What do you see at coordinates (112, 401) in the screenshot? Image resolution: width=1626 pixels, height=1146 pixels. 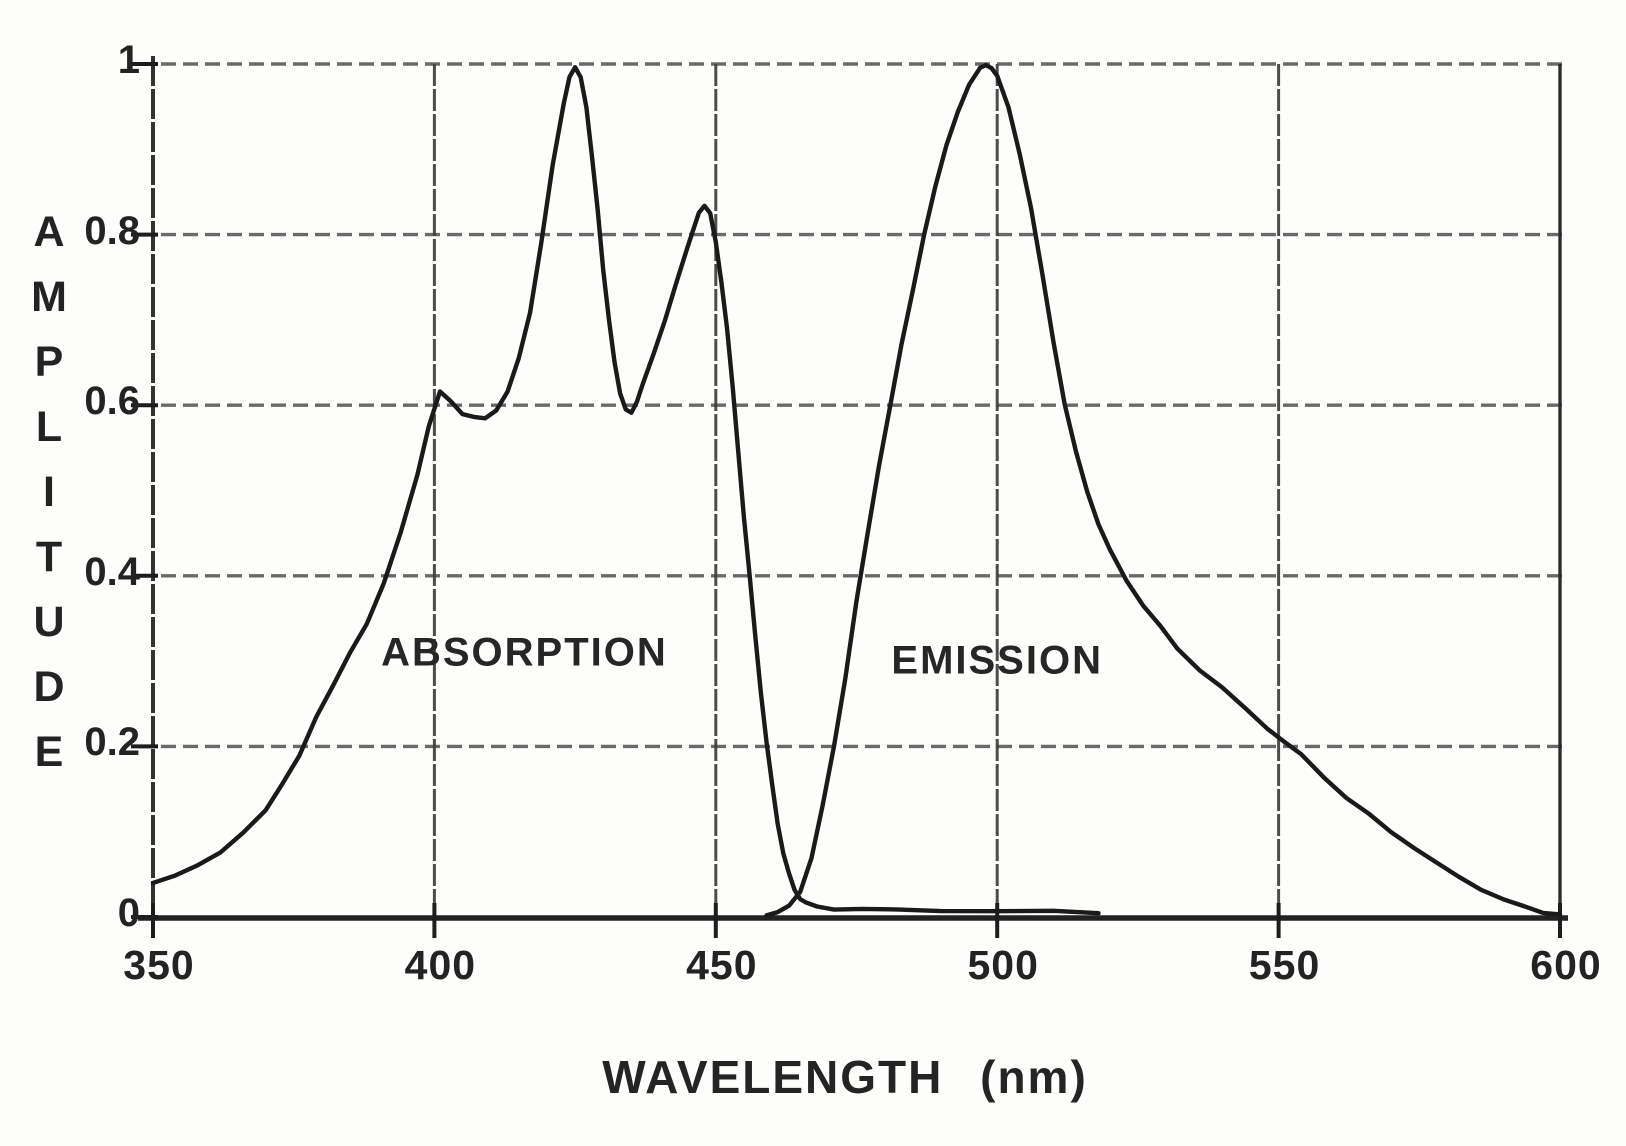 I see `y-tick-label: 0.6` at bounding box center [112, 401].